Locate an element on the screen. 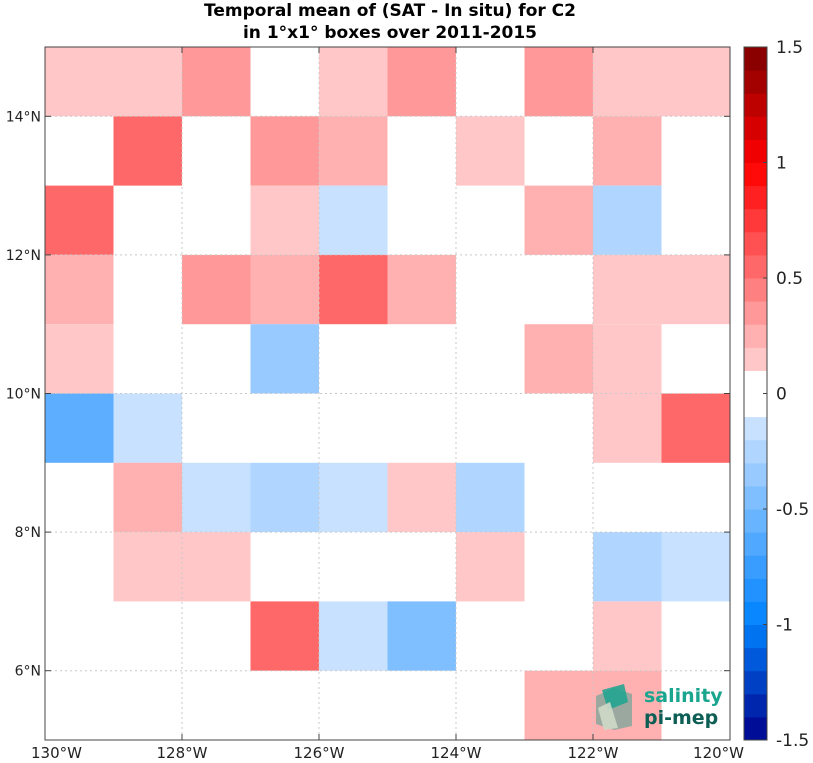  colorbar-tick-label: 1.5 is located at coordinates (789, 48).